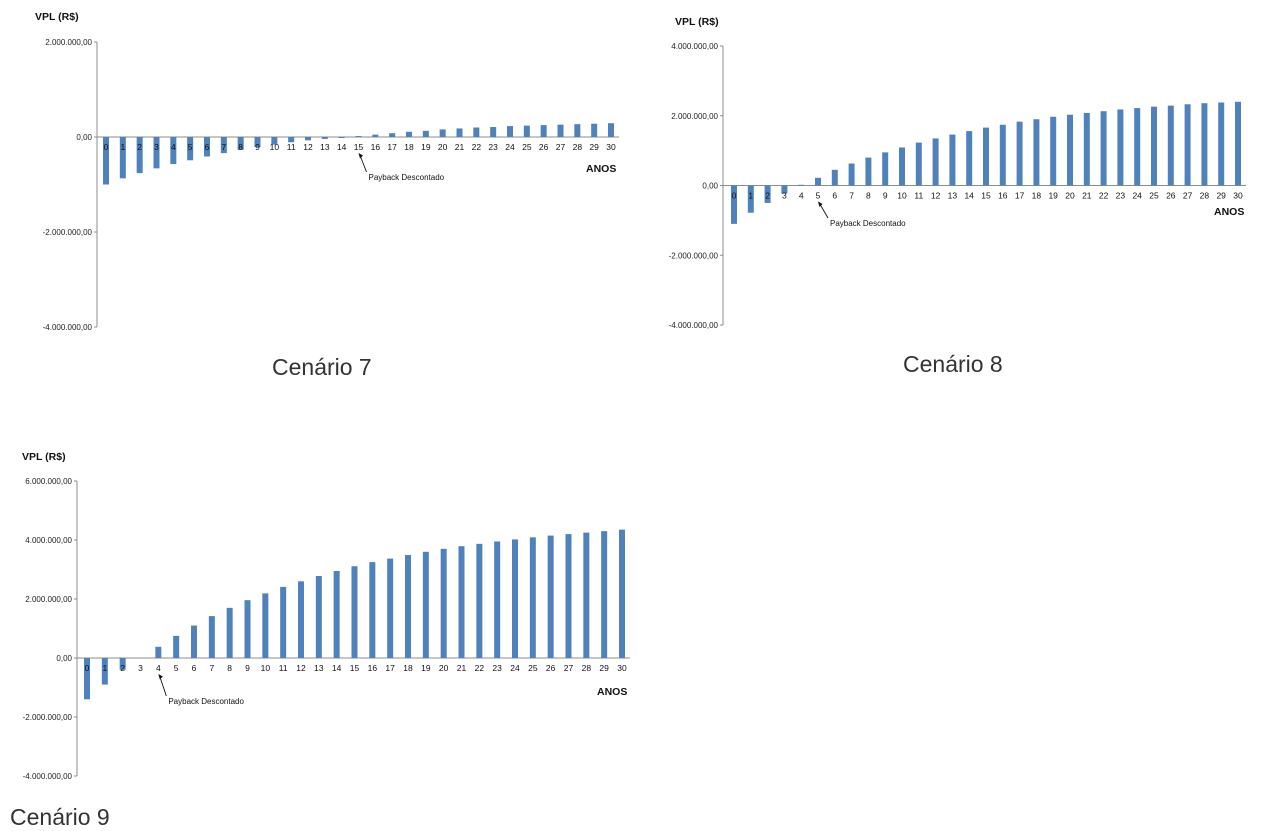 This screenshot has width=1261, height=831. I want to click on y-tick-label: 4.000.000,00, so click(694, 46).